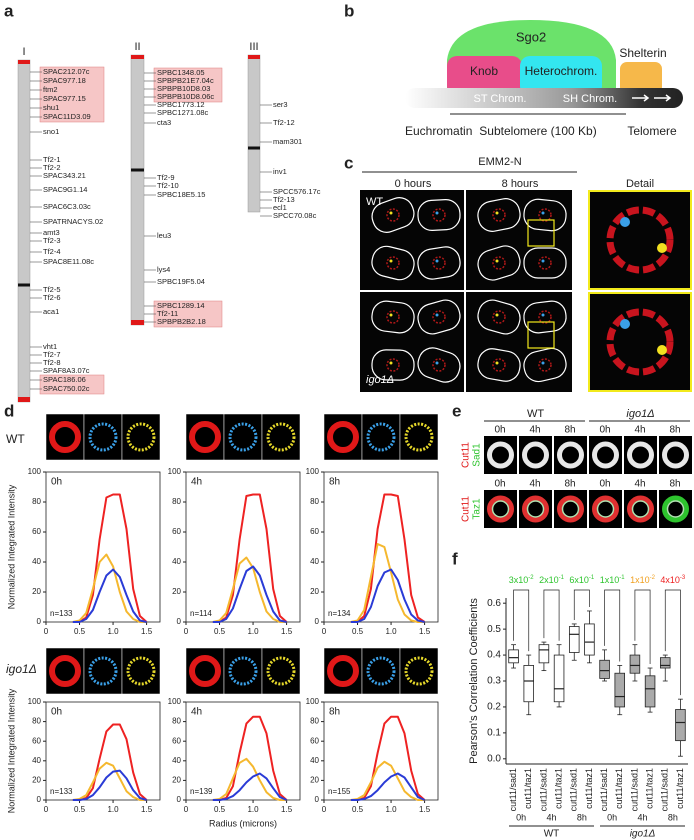  What do you see at coordinates (314, 591) in the screenshot?
I see `y-tick-label: 20` at bounding box center [314, 591].